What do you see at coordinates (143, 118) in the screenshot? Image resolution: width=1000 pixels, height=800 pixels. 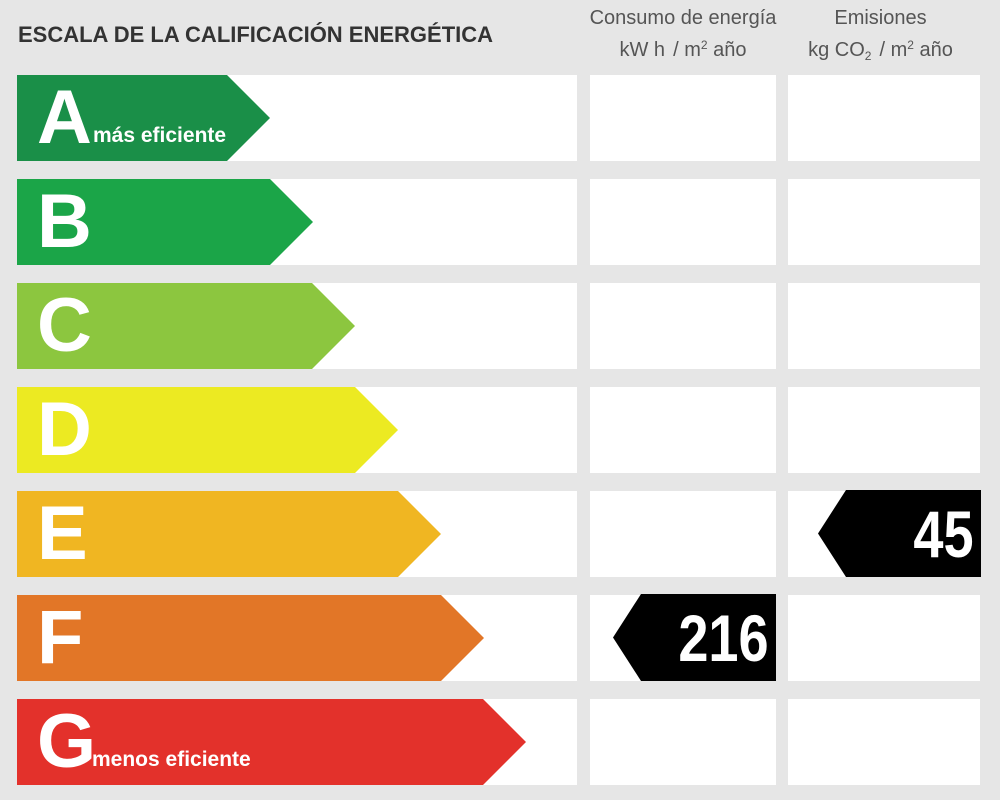 I see `rating-arrow-a` at bounding box center [143, 118].